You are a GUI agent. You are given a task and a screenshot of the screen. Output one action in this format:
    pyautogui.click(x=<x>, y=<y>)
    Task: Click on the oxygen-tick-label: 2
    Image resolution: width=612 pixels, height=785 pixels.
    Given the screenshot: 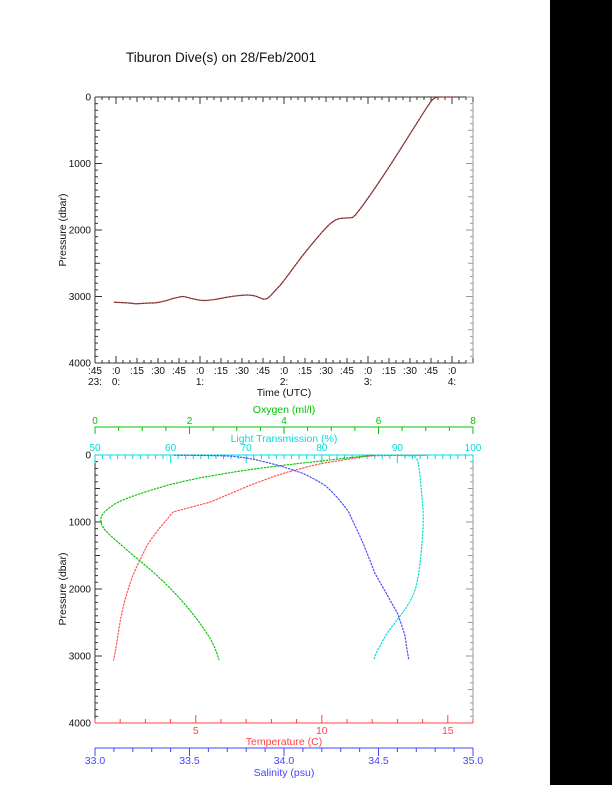 What is the action you would take?
    pyautogui.click(x=190, y=421)
    